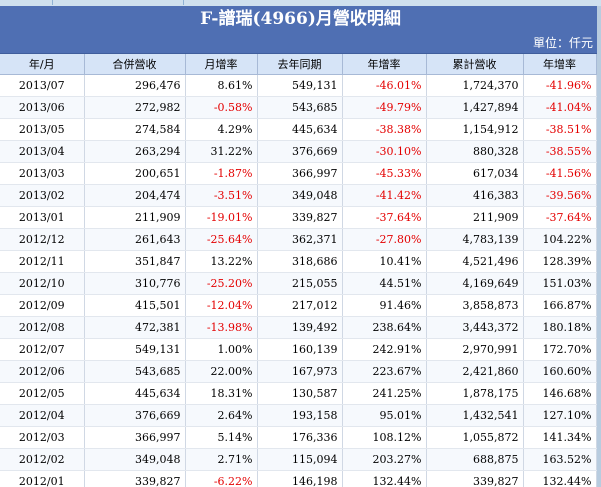 This screenshot has width=601, height=487. I want to click on cell-month: 2012/03, so click(42, 437).